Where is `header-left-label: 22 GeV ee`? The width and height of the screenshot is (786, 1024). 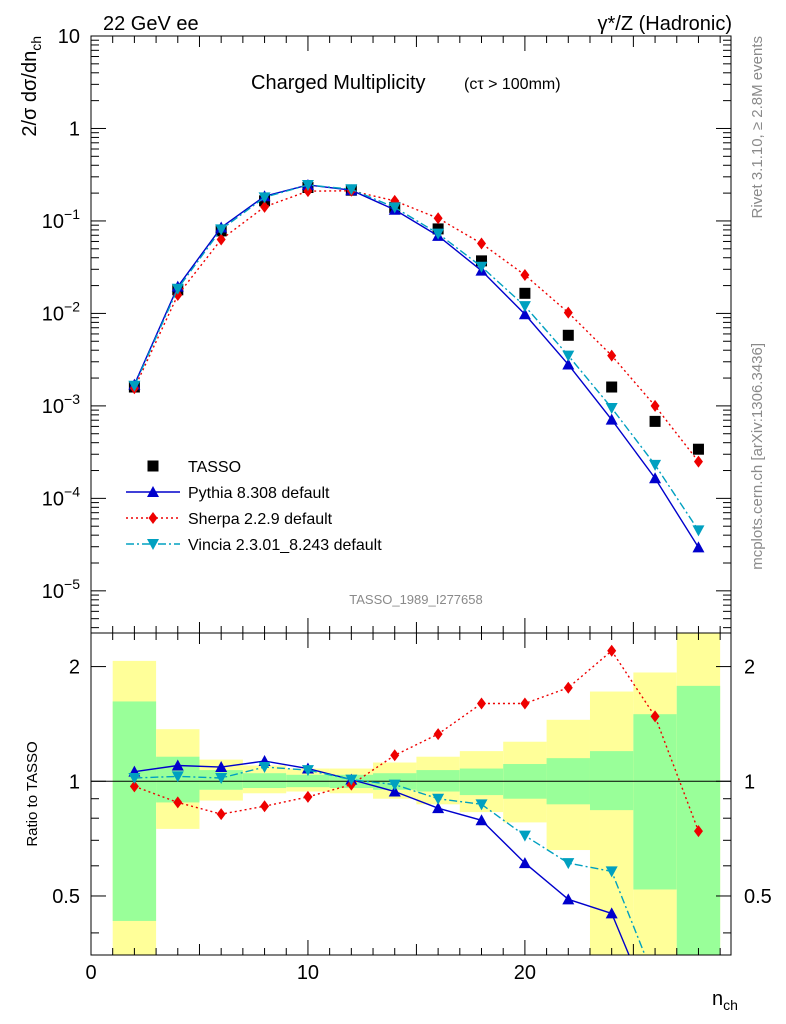 header-left-label: 22 GeV ee is located at coordinates (151, 24).